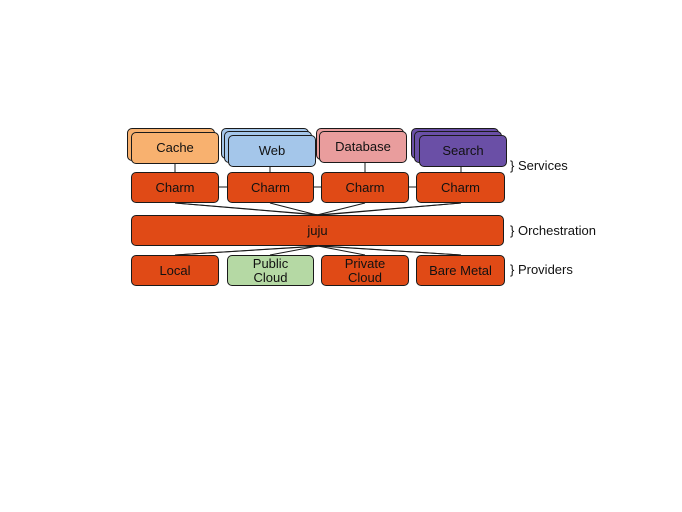 This screenshot has height=512, width=682. I want to click on services-layer-label: } Services, so click(539, 165).